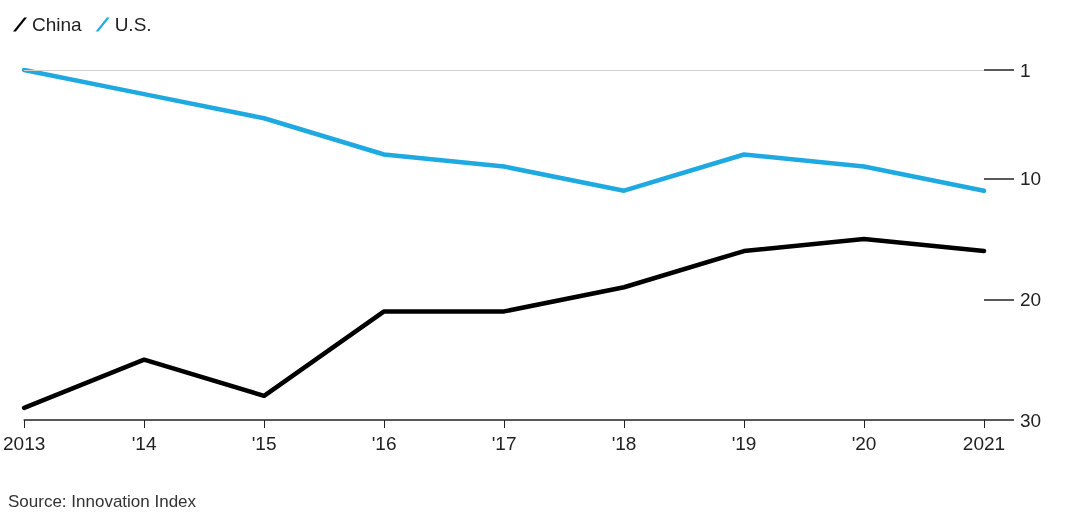  Describe the element at coordinates (144, 443) in the screenshot. I see `x-tick-label: '14` at that location.